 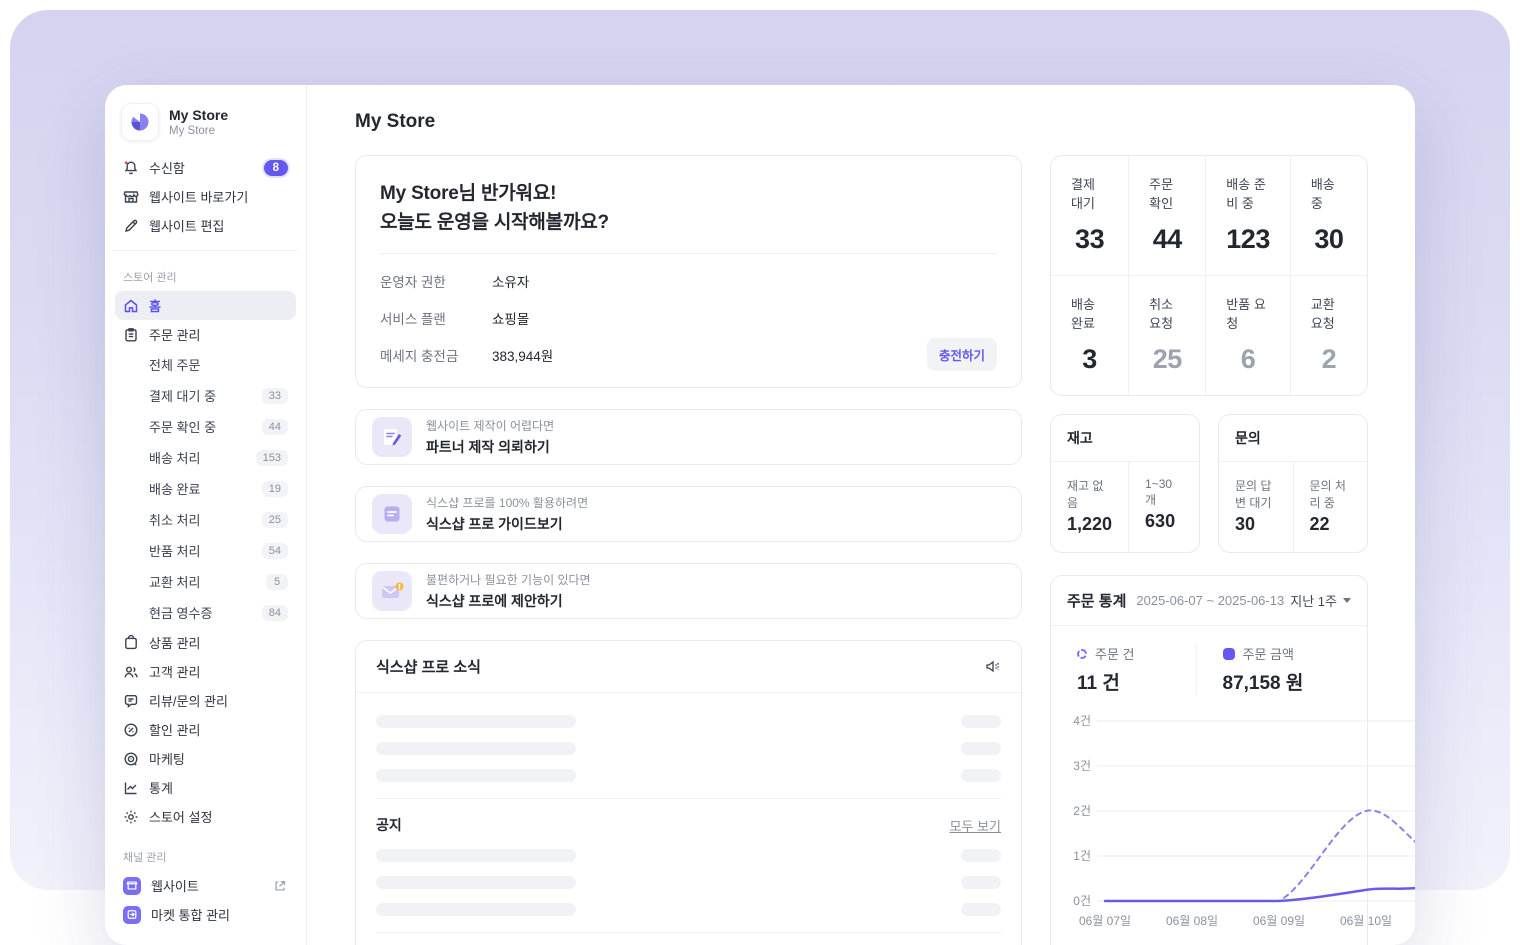 What do you see at coordinates (218, 787) in the screenshot?
I see `sidebar-item-label: 통계` at bounding box center [218, 787].